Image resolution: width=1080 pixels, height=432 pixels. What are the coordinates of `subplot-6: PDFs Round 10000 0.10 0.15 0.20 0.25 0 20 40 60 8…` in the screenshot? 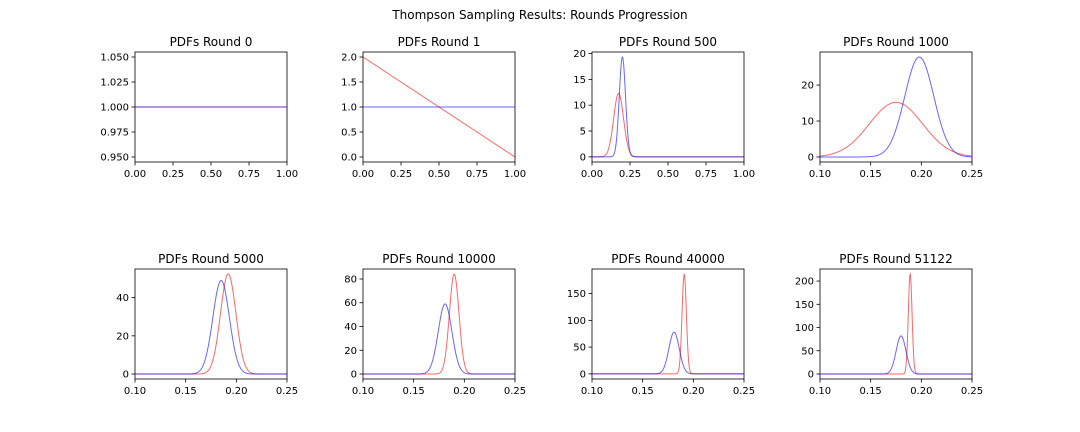 It's located at (435, 324).